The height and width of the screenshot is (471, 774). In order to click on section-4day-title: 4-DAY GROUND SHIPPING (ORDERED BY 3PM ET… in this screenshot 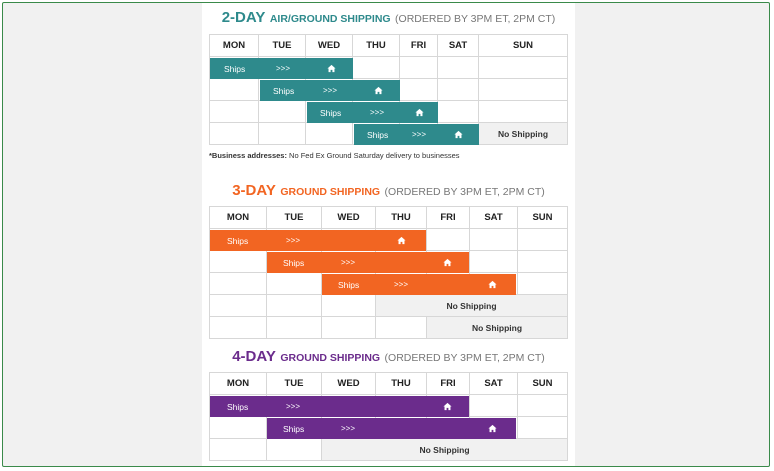, I will do `click(388, 357)`.